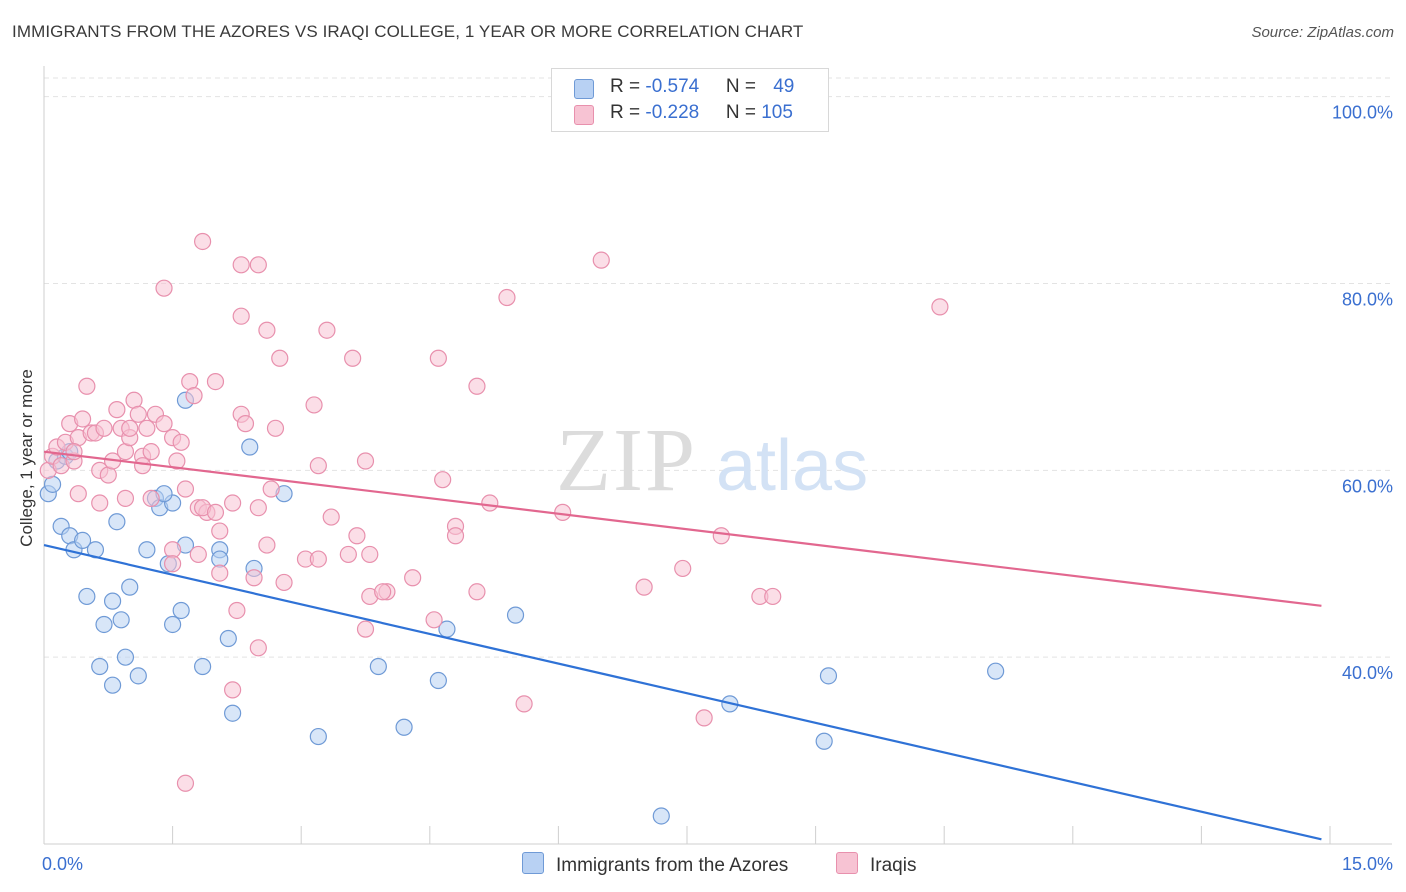  I want to click on x-tick-label: 0.0%, so click(62, 864).